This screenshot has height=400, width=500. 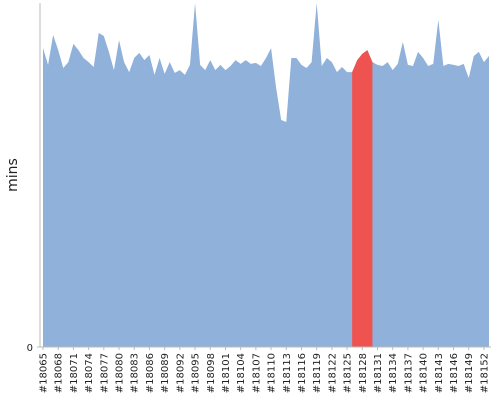 What do you see at coordinates (211, 373) in the screenshot?
I see `x-tick-label: #18098` at bounding box center [211, 373].